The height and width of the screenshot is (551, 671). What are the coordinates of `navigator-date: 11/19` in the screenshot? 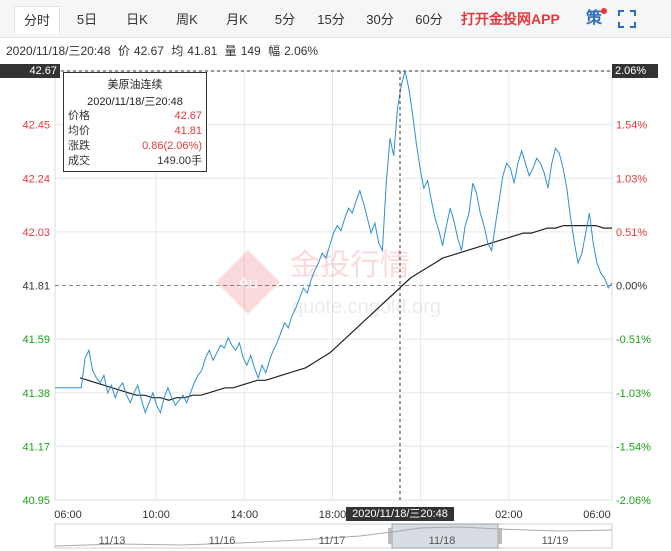 It's located at (555, 541).